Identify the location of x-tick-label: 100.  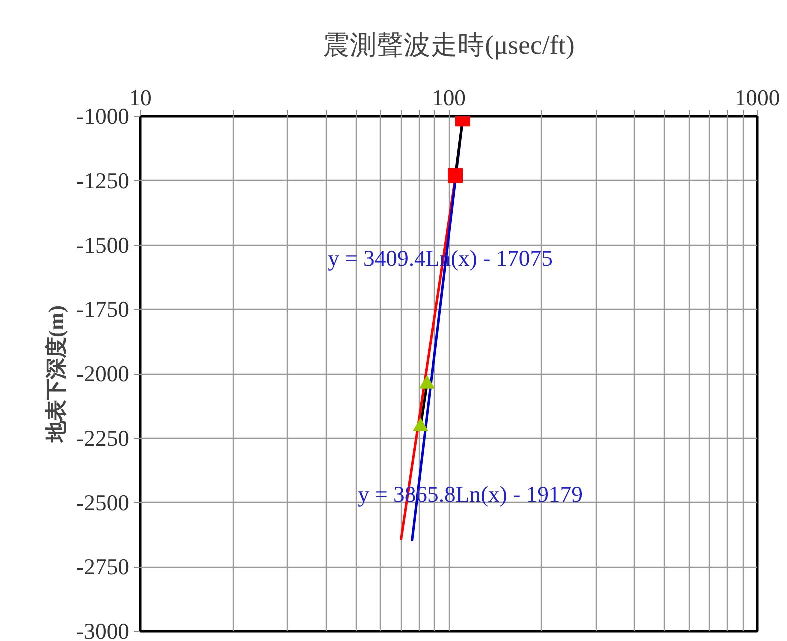
(449, 98).